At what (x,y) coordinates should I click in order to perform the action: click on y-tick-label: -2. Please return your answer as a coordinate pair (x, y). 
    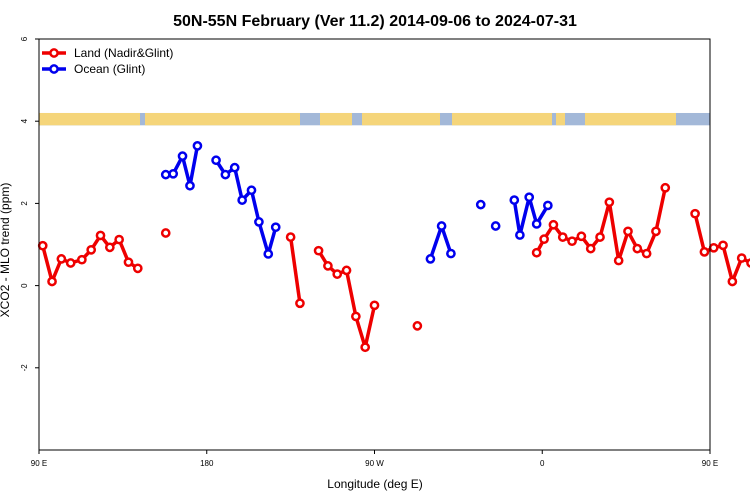
    Looking at the image, I should click on (24, 368).